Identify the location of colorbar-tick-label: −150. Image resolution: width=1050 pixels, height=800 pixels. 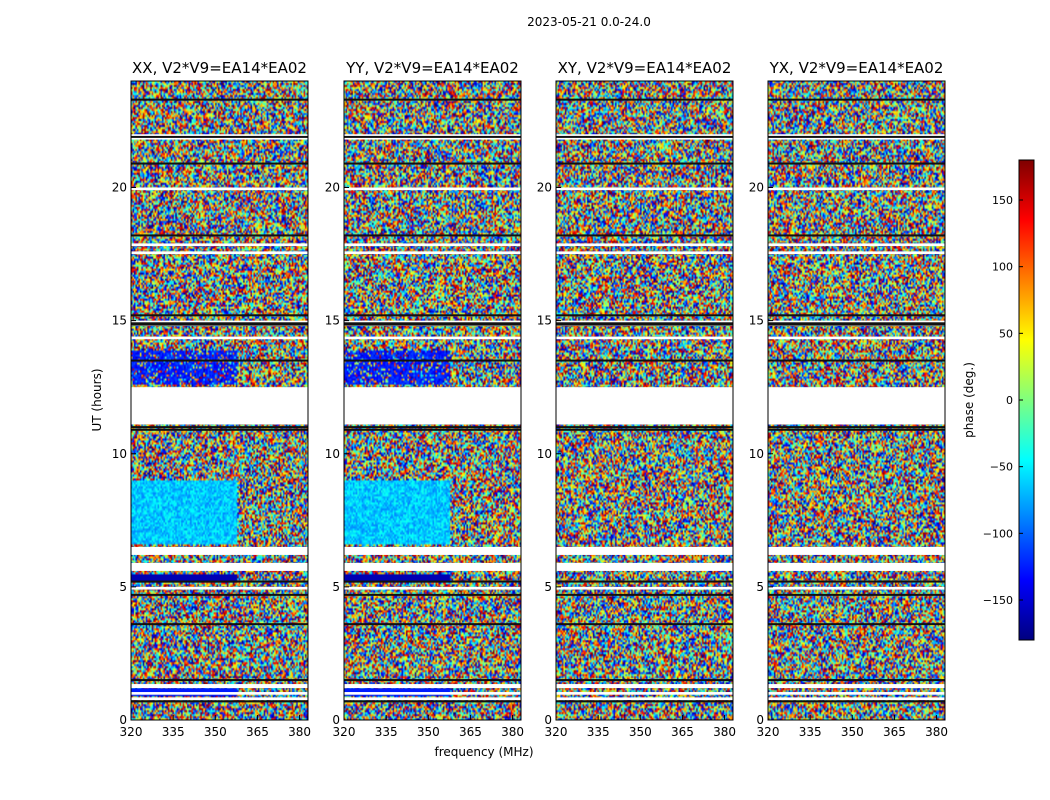
(998, 600).